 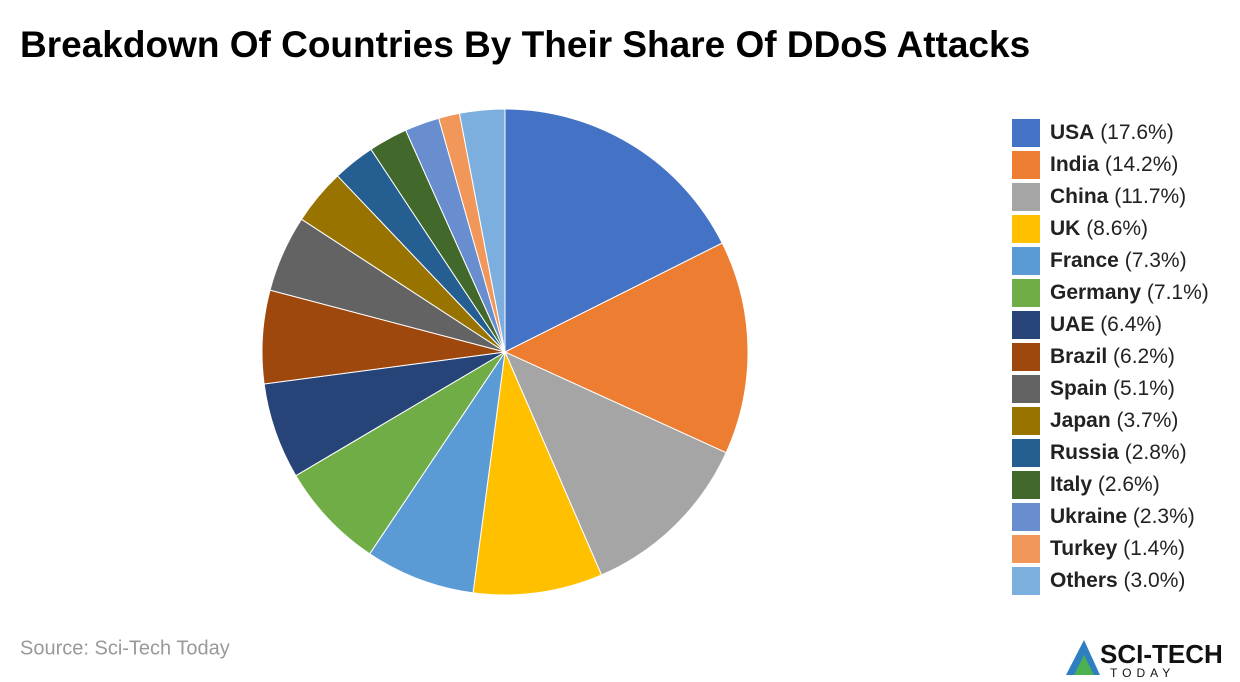 I want to click on legend-name: France, so click(x=1084, y=260).